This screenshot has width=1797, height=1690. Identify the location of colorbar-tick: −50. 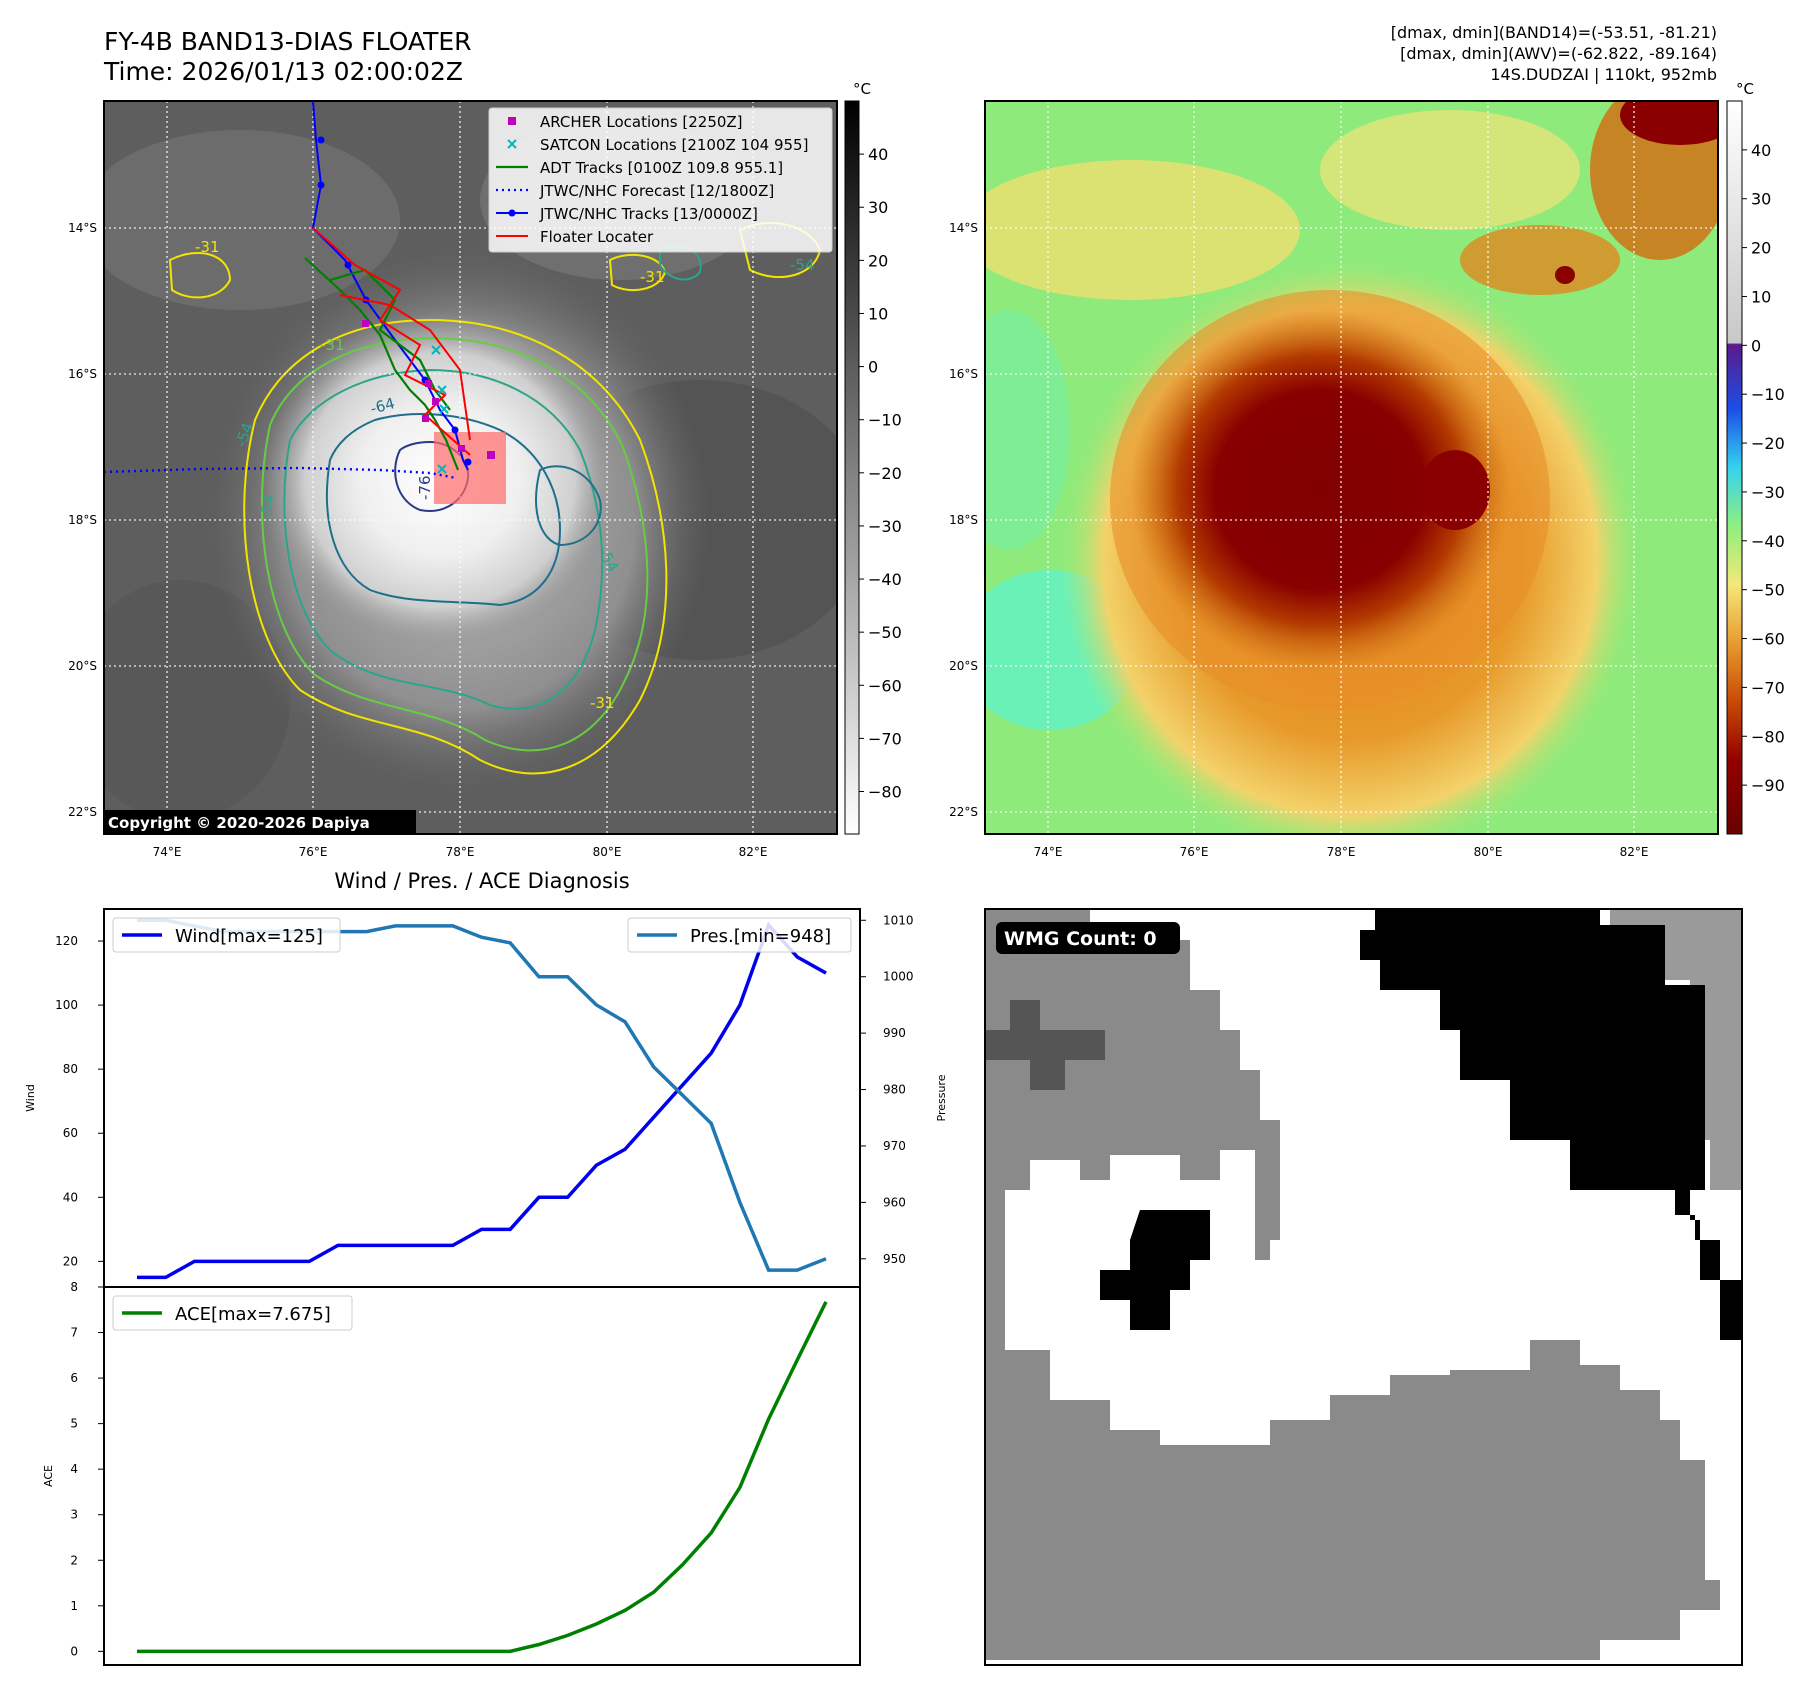
(1768, 590).